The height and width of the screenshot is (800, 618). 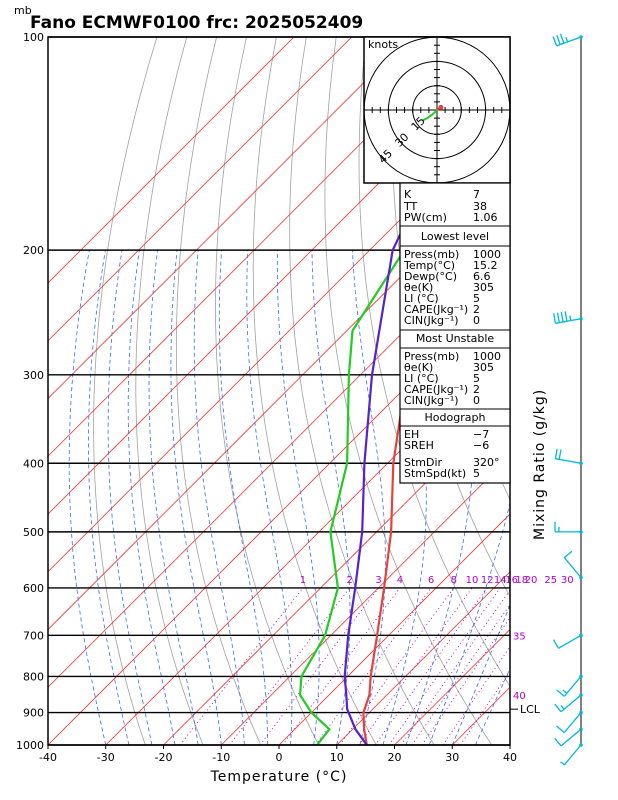 What do you see at coordinates (337, 757) in the screenshot?
I see `temperature-tick-label: 10` at bounding box center [337, 757].